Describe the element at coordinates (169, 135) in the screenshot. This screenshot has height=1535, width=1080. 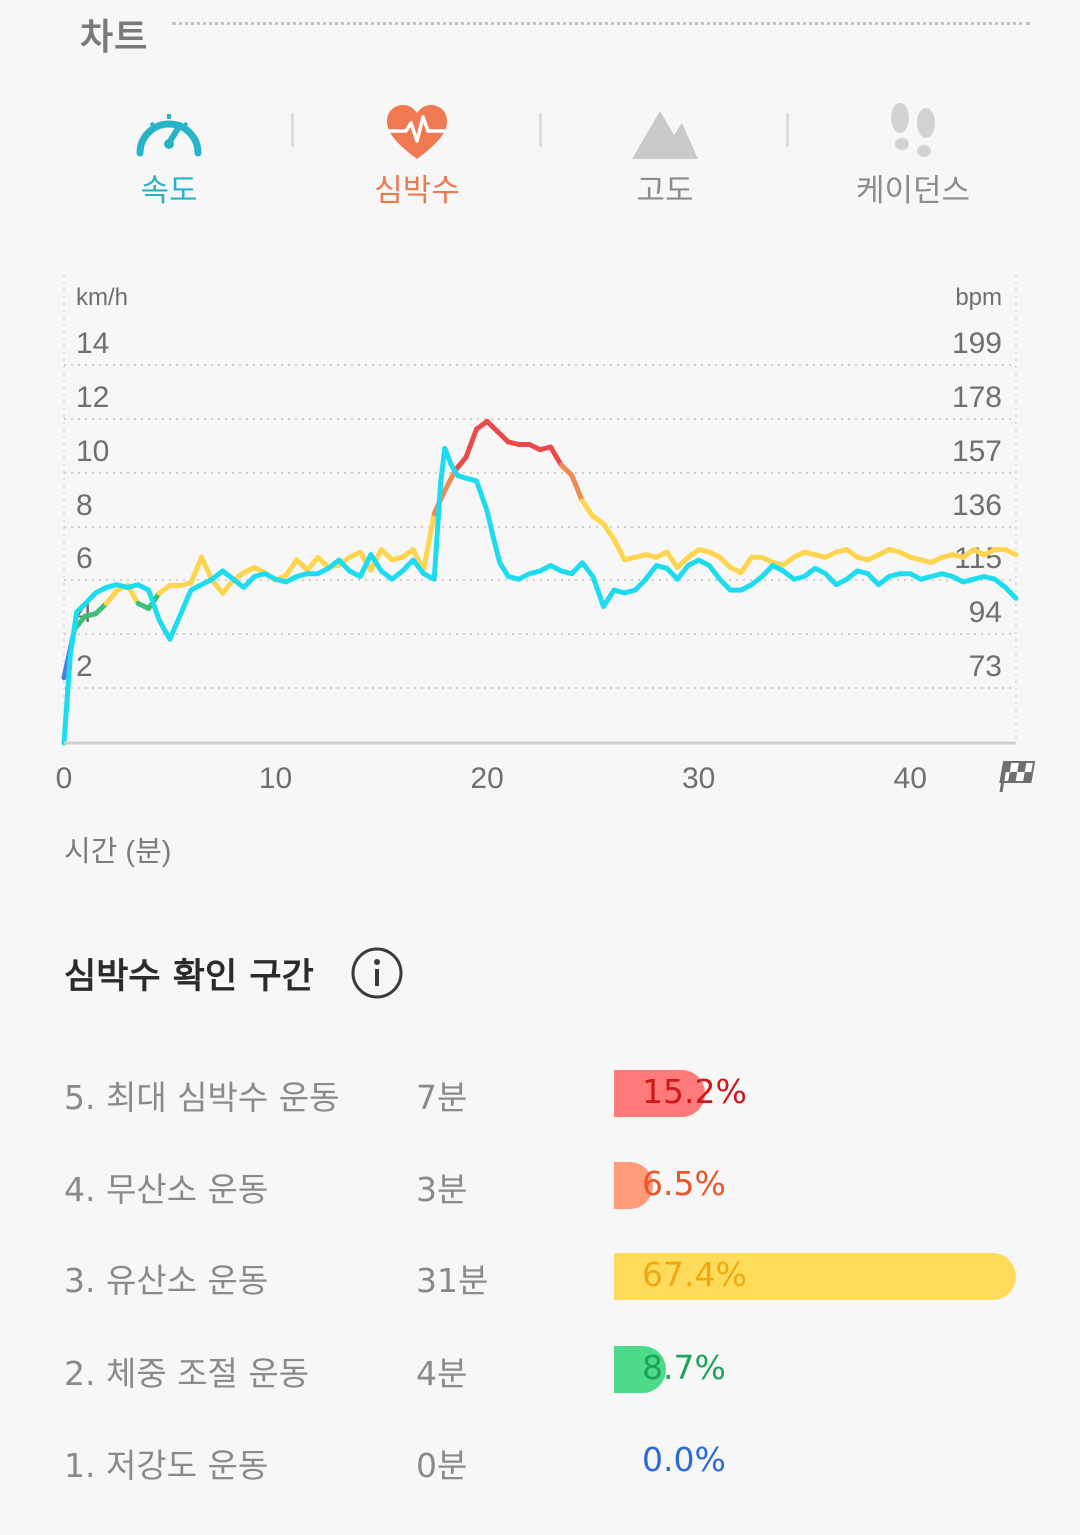
I see `speedometer-icon` at that location.